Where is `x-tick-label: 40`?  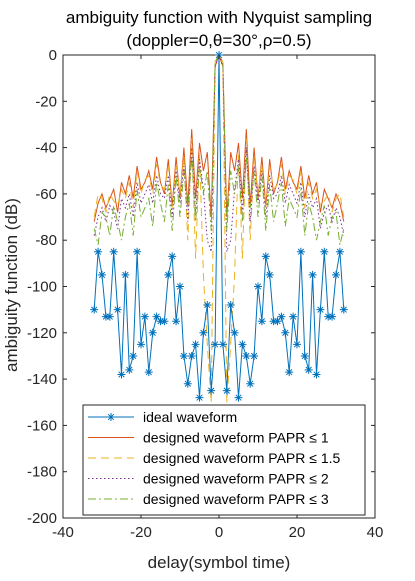 x-tick-label: 40 is located at coordinates (375, 532).